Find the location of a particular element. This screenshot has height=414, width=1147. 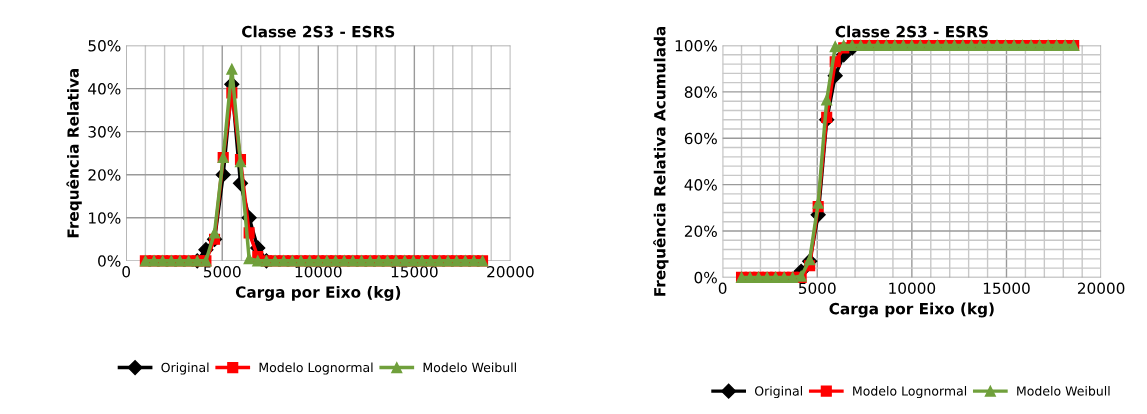

y-tick-label: 10% is located at coordinates (105, 218).